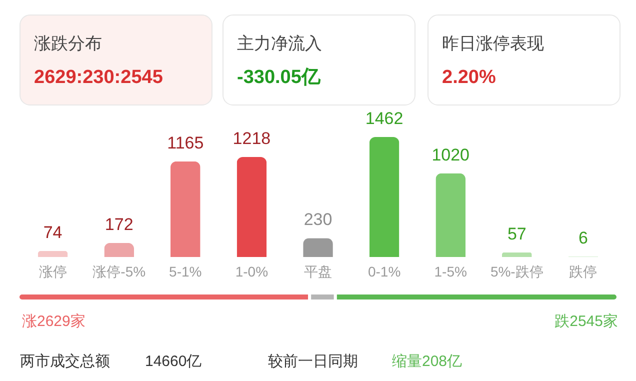 The image size is (636, 381). Describe the element at coordinates (318, 272) in the screenshot. I see `x-tick-label: 平盘` at that location.